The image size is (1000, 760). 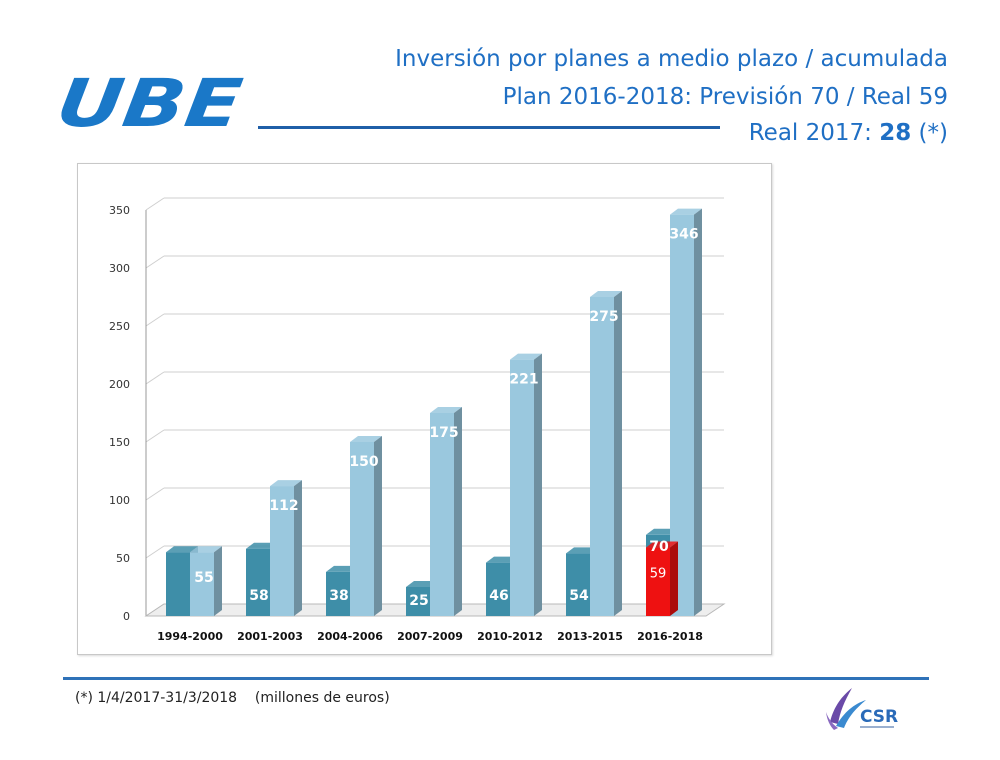 What do you see at coordinates (686, 211) in the screenshot?
I see `bar-cumulative-6-top` at bounding box center [686, 211].